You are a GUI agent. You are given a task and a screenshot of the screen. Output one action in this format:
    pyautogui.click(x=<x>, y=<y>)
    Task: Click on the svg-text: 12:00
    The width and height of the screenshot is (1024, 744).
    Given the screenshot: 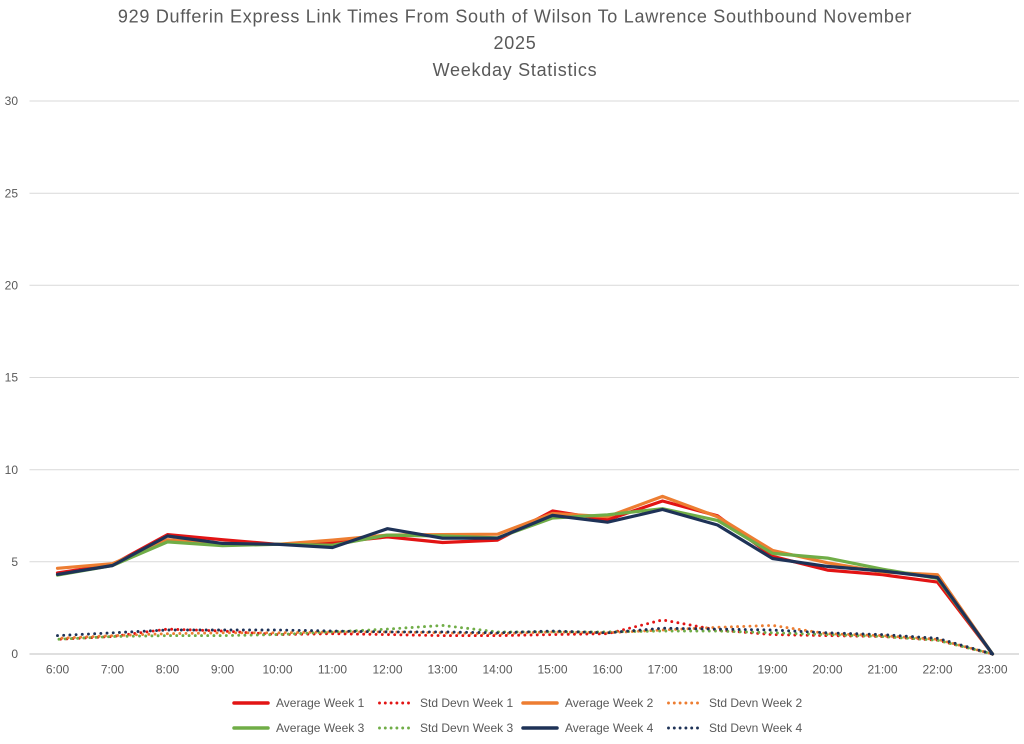 What is the action you would take?
    pyautogui.click(x=387, y=670)
    